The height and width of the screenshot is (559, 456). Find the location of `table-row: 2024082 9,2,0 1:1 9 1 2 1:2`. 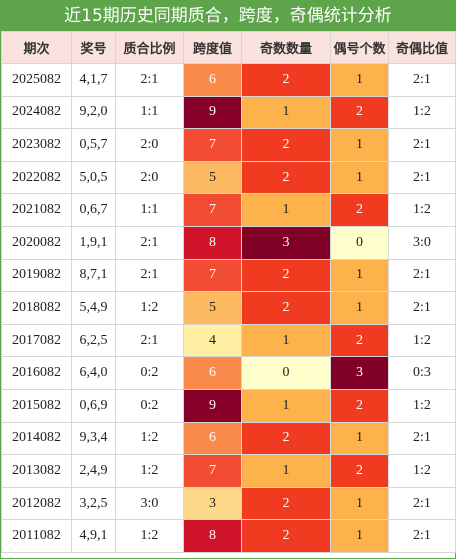

table-row: 2024082 9,2,0 1:1 9 1 2 1:2 is located at coordinates (228, 112).